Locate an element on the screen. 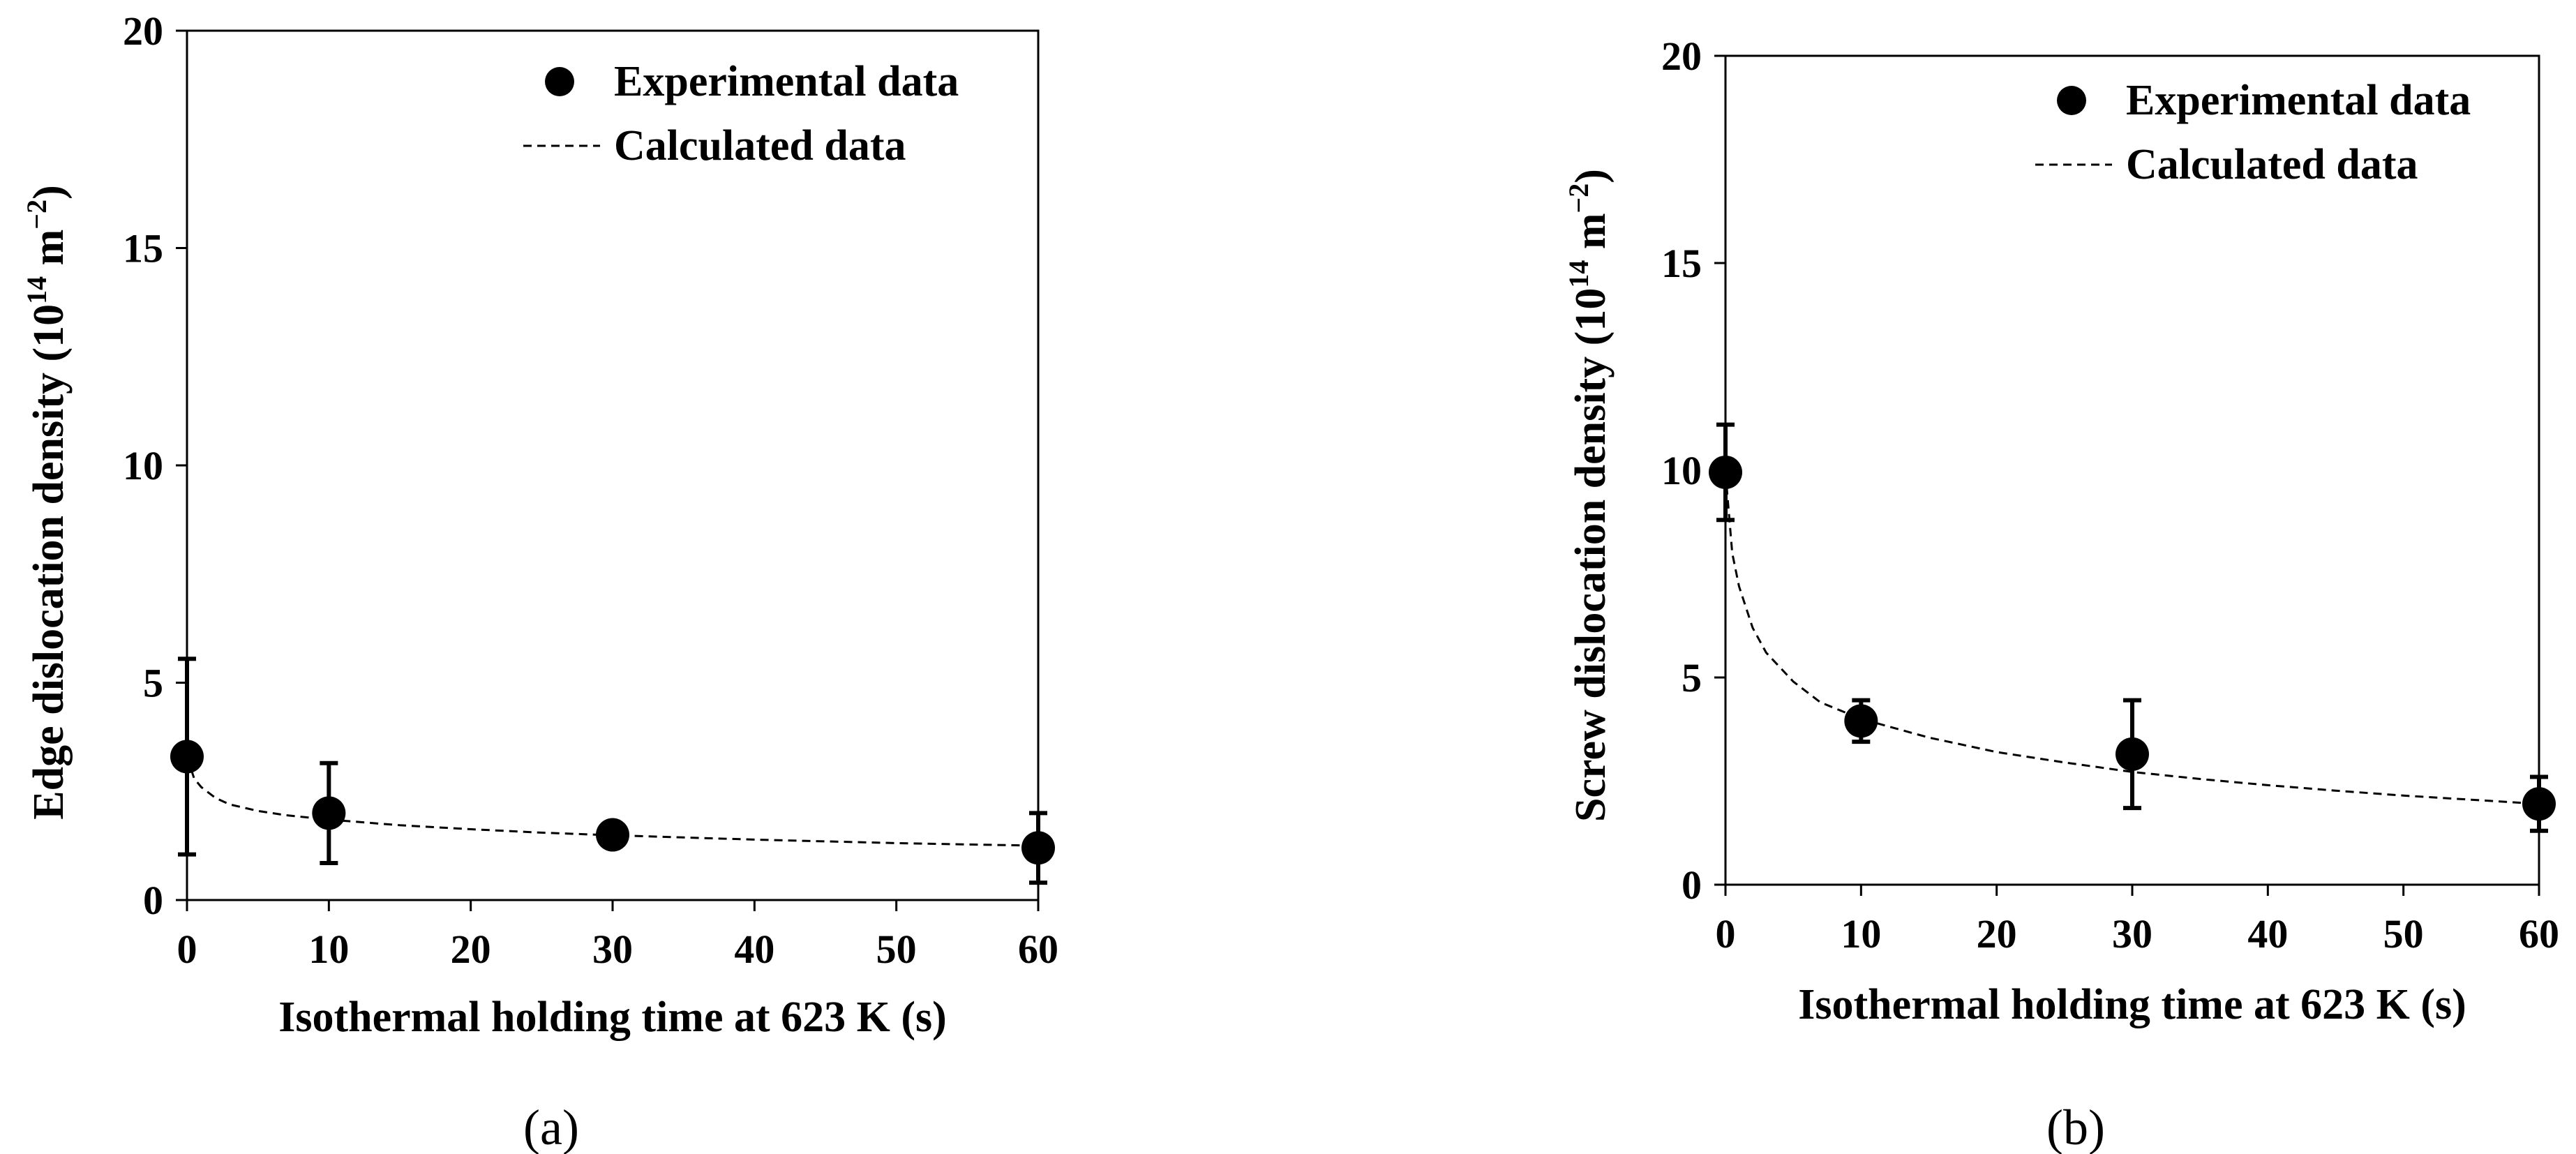 The height and width of the screenshot is (1154, 2576). y-axis-label: Edge dislocation density is located at coordinates (49, 596).